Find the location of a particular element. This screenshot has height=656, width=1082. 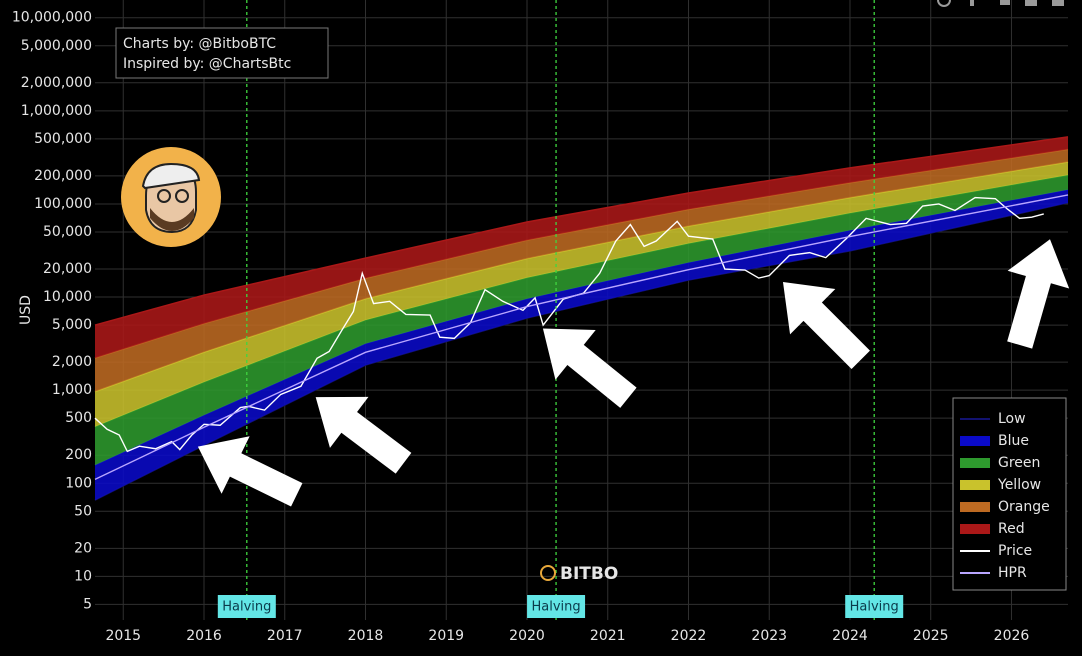

y-tick-label: 100,000 is located at coordinates (63, 204).